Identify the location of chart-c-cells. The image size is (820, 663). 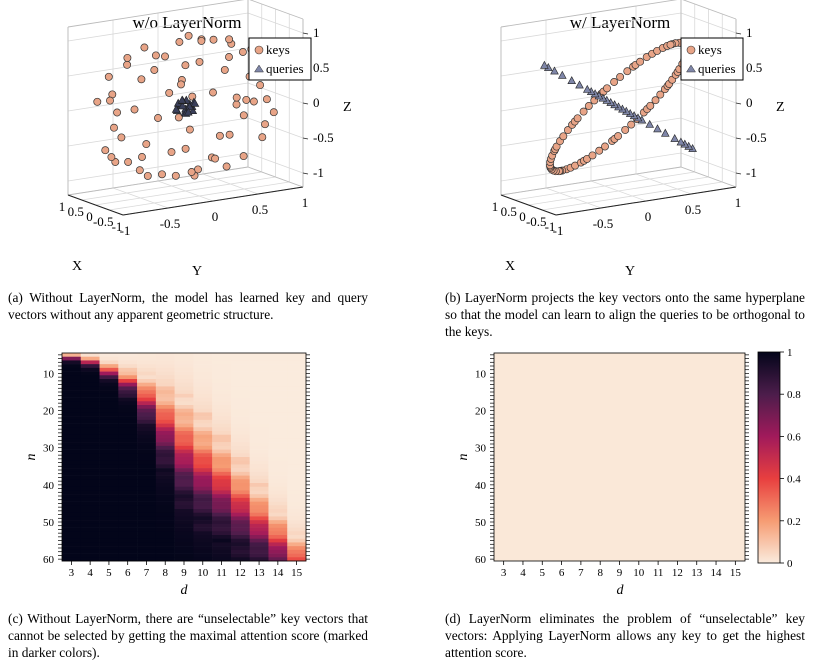
(184, 457).